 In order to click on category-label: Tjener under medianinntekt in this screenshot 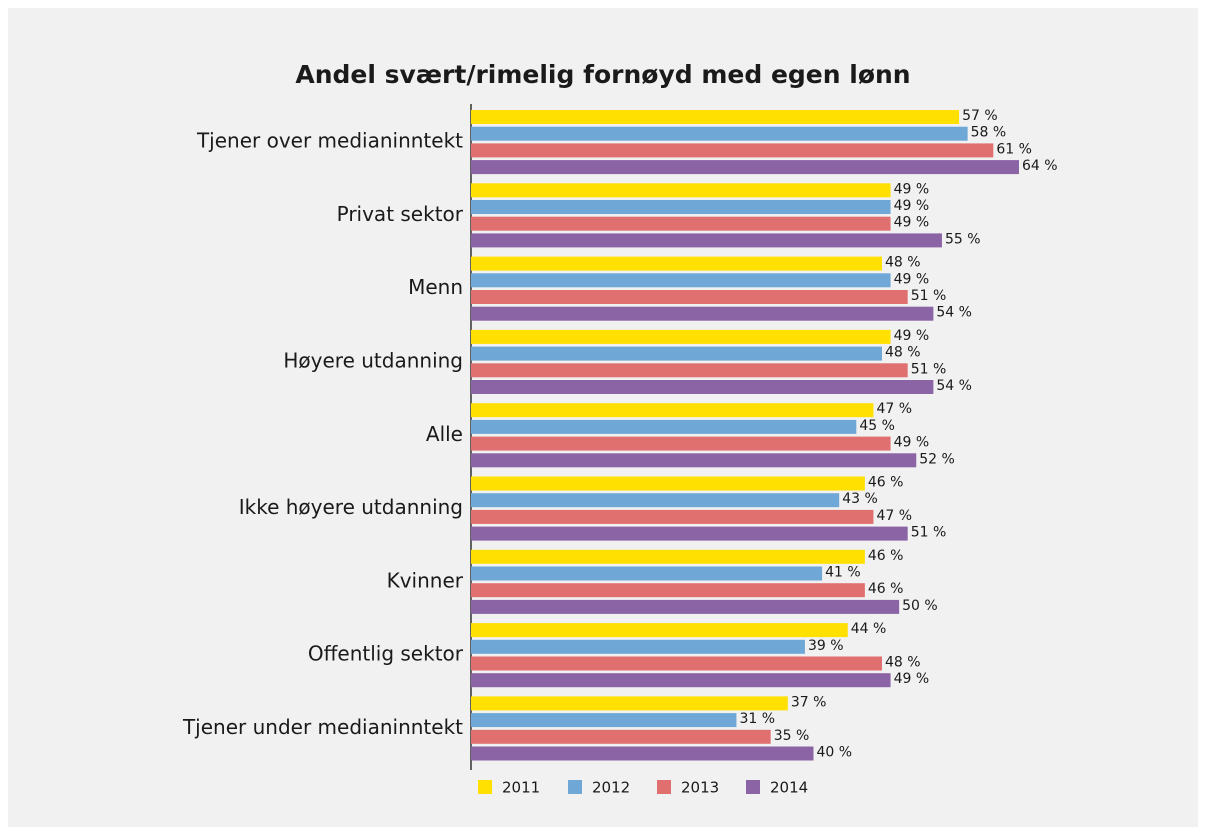, I will do `click(322, 727)`.